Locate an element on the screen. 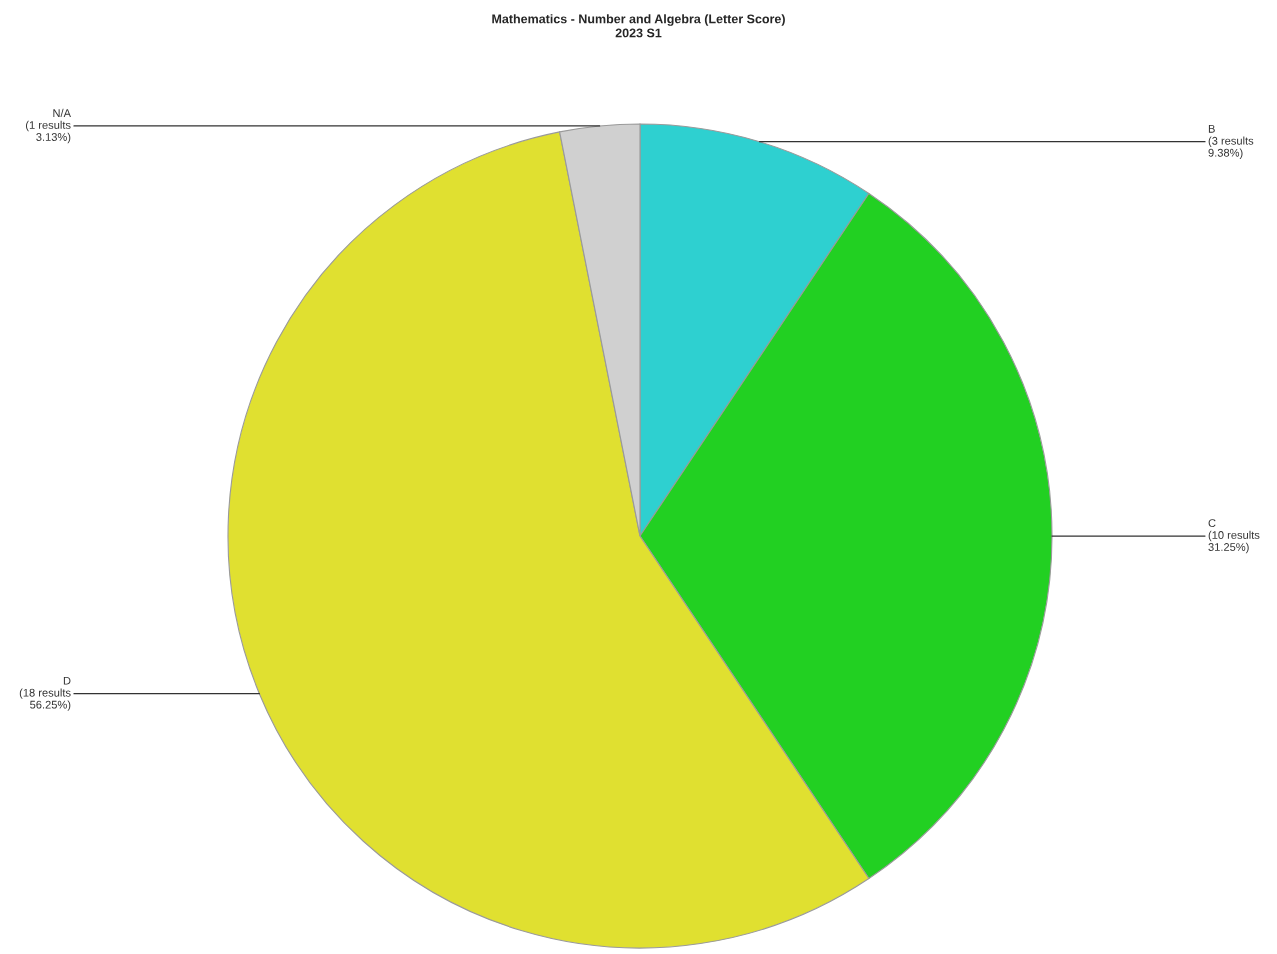 This screenshot has width=1277, height=954. data-label: (10 results 31.25%) is located at coordinates (1234, 542).